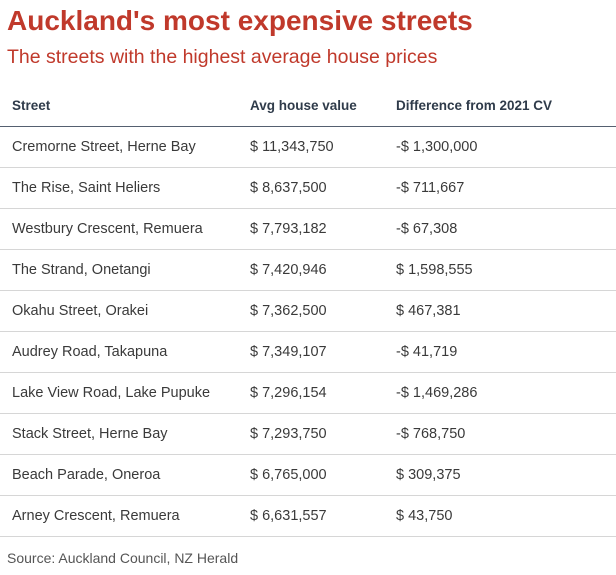  Describe the element at coordinates (323, 352) in the screenshot. I see `value-cell: $ 7,349,107` at that location.